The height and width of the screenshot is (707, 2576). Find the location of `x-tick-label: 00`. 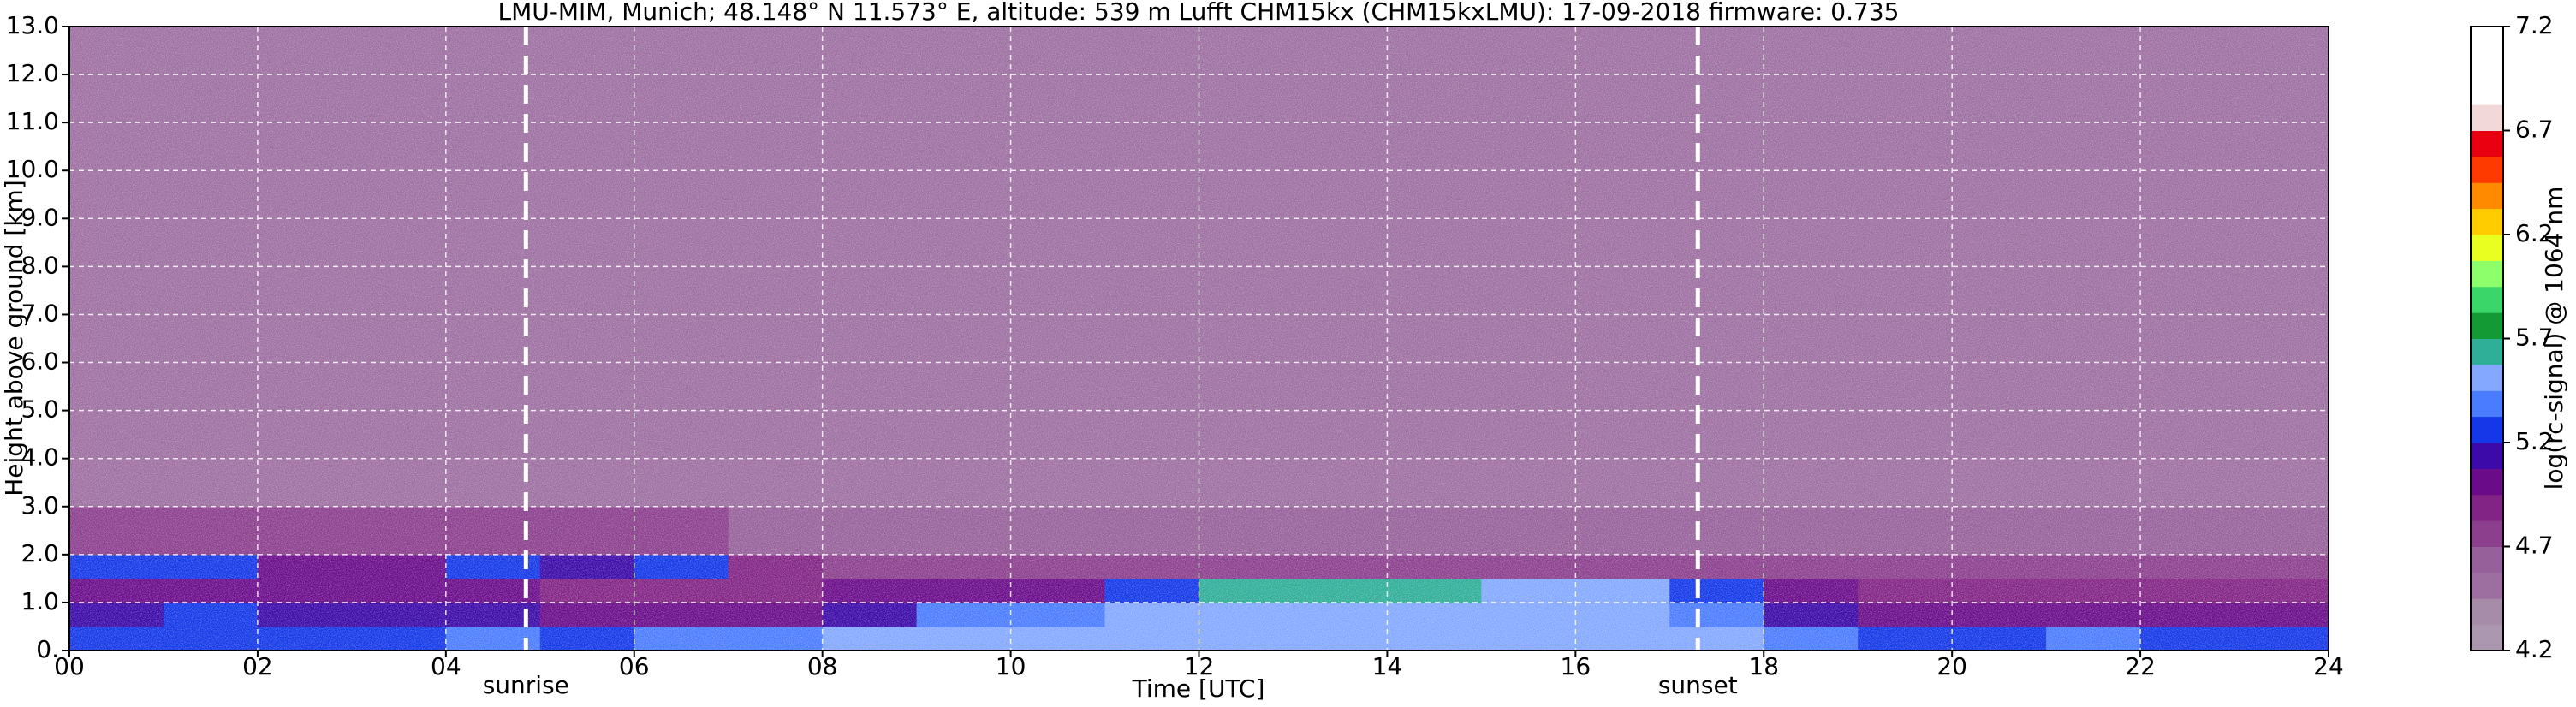

x-tick-label: 00 is located at coordinates (70, 666).